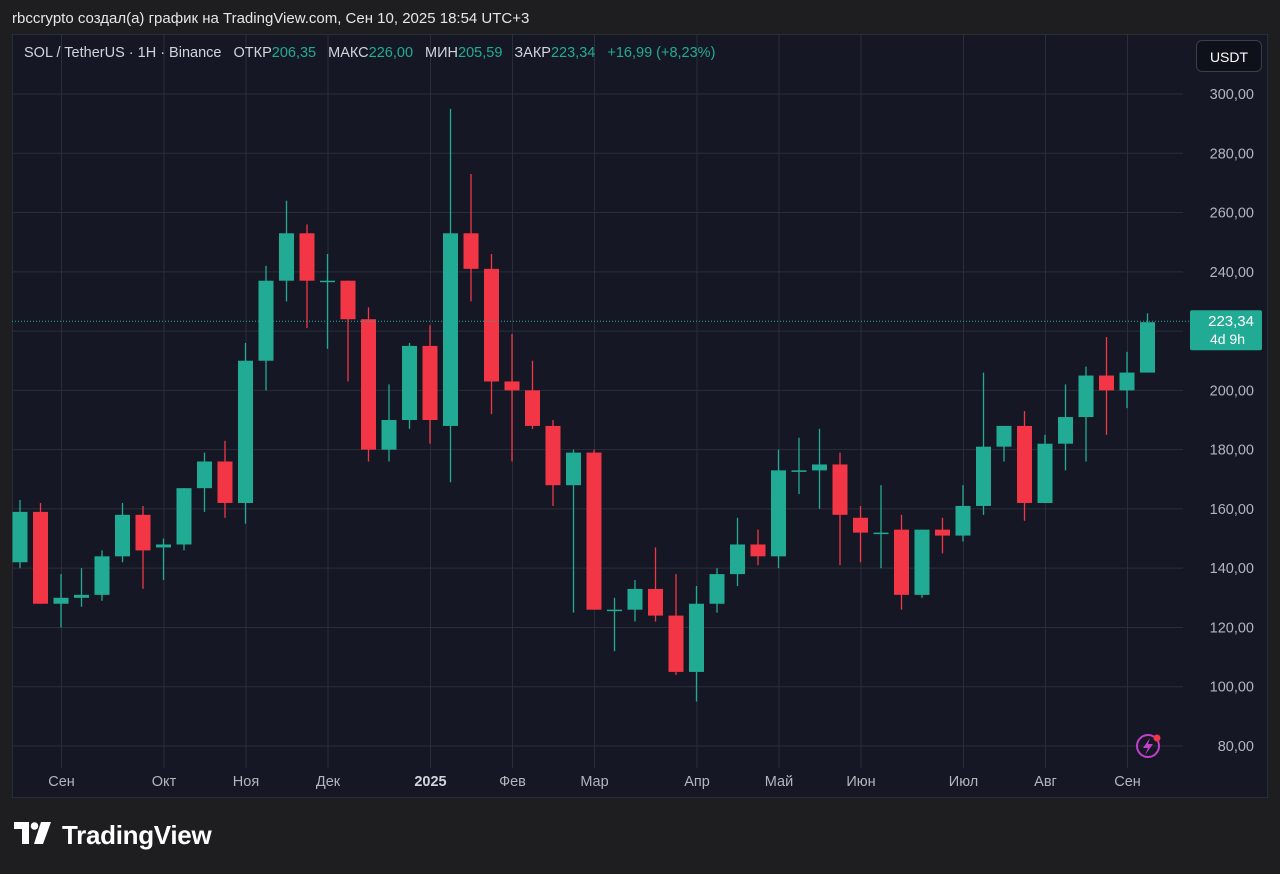  Describe the element at coordinates (430, 782) in the screenshot. I see `x-tick-label: 2025` at that location.